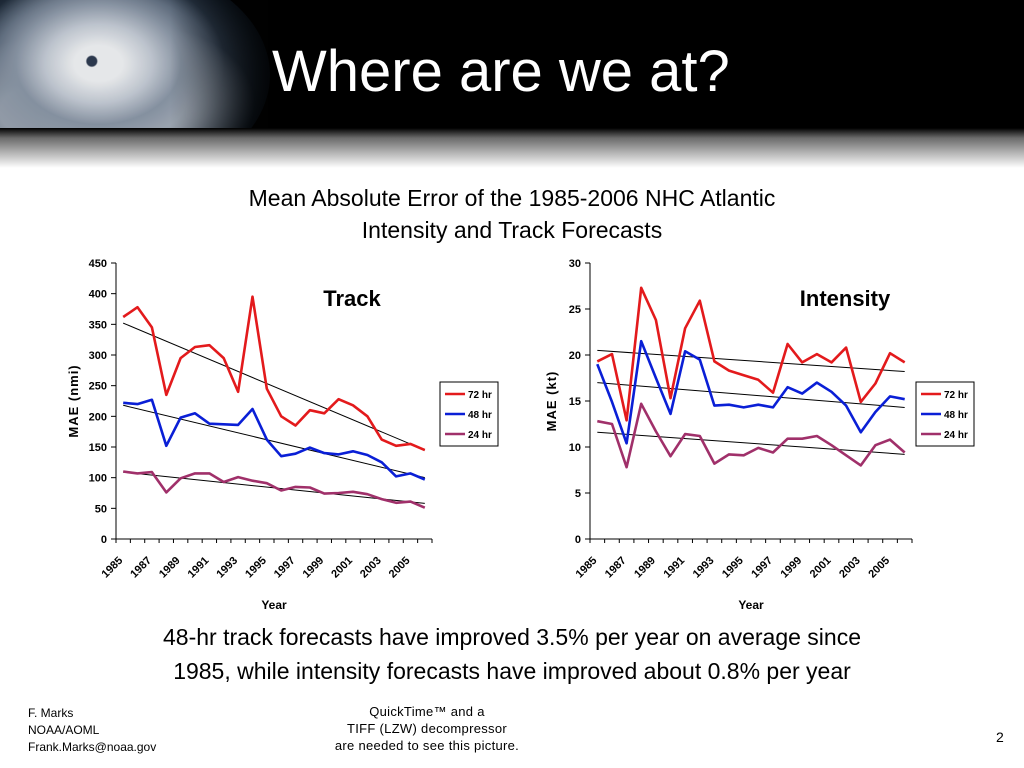 The height and width of the screenshot is (768, 1024). Describe the element at coordinates (274, 373) in the screenshot. I see `track-series-72-hr-line` at that location.